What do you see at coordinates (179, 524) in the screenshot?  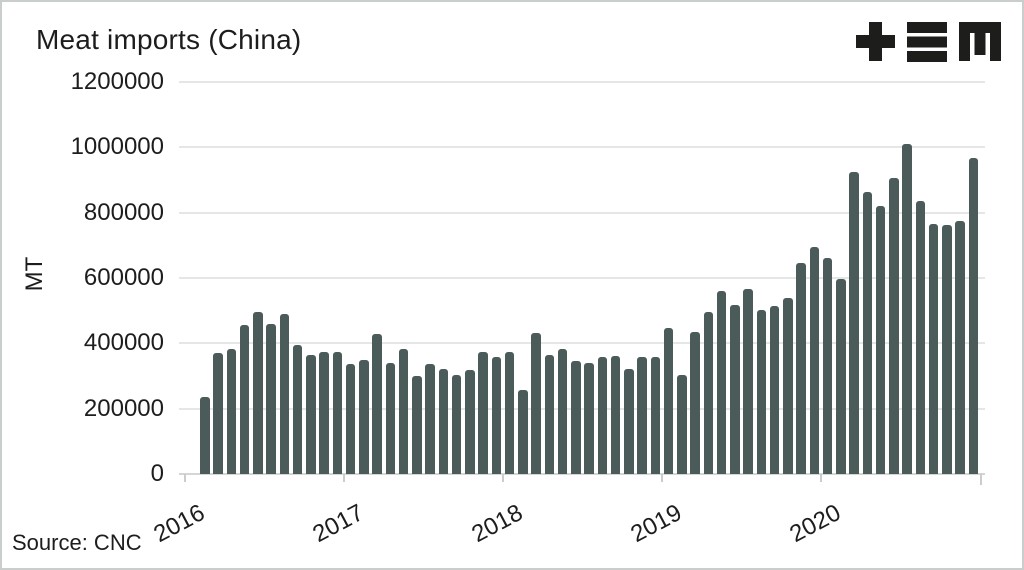 I see `x-tick-label: 2016` at bounding box center [179, 524].